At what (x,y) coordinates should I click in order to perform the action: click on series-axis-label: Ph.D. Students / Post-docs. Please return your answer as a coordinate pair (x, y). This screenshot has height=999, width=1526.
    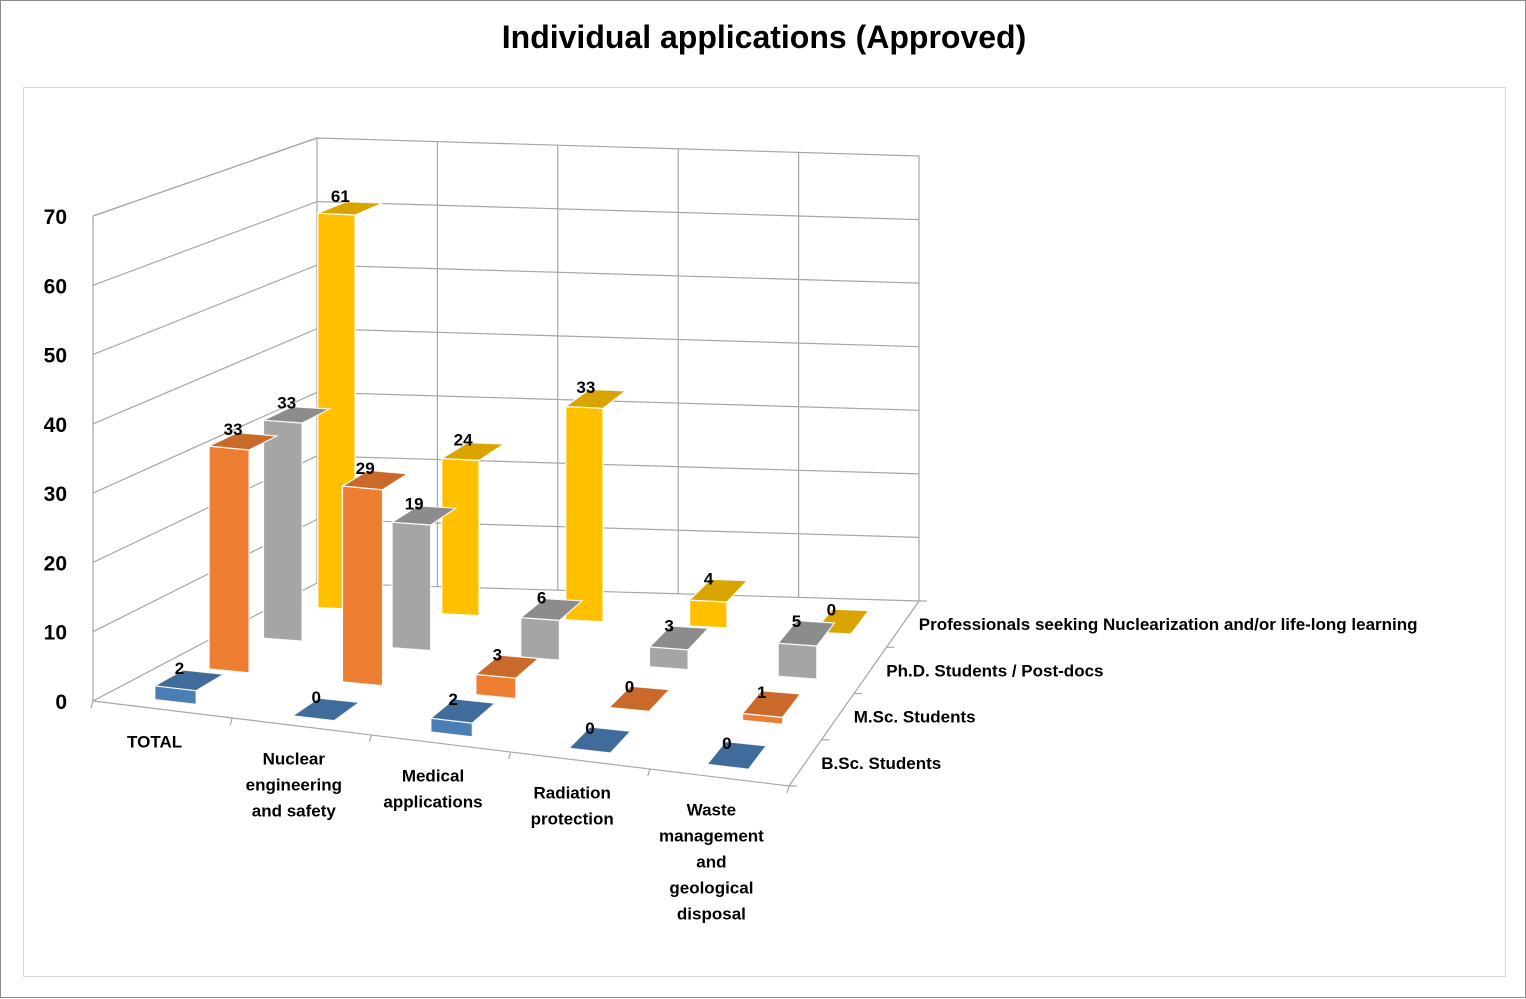
    Looking at the image, I should click on (994, 670).